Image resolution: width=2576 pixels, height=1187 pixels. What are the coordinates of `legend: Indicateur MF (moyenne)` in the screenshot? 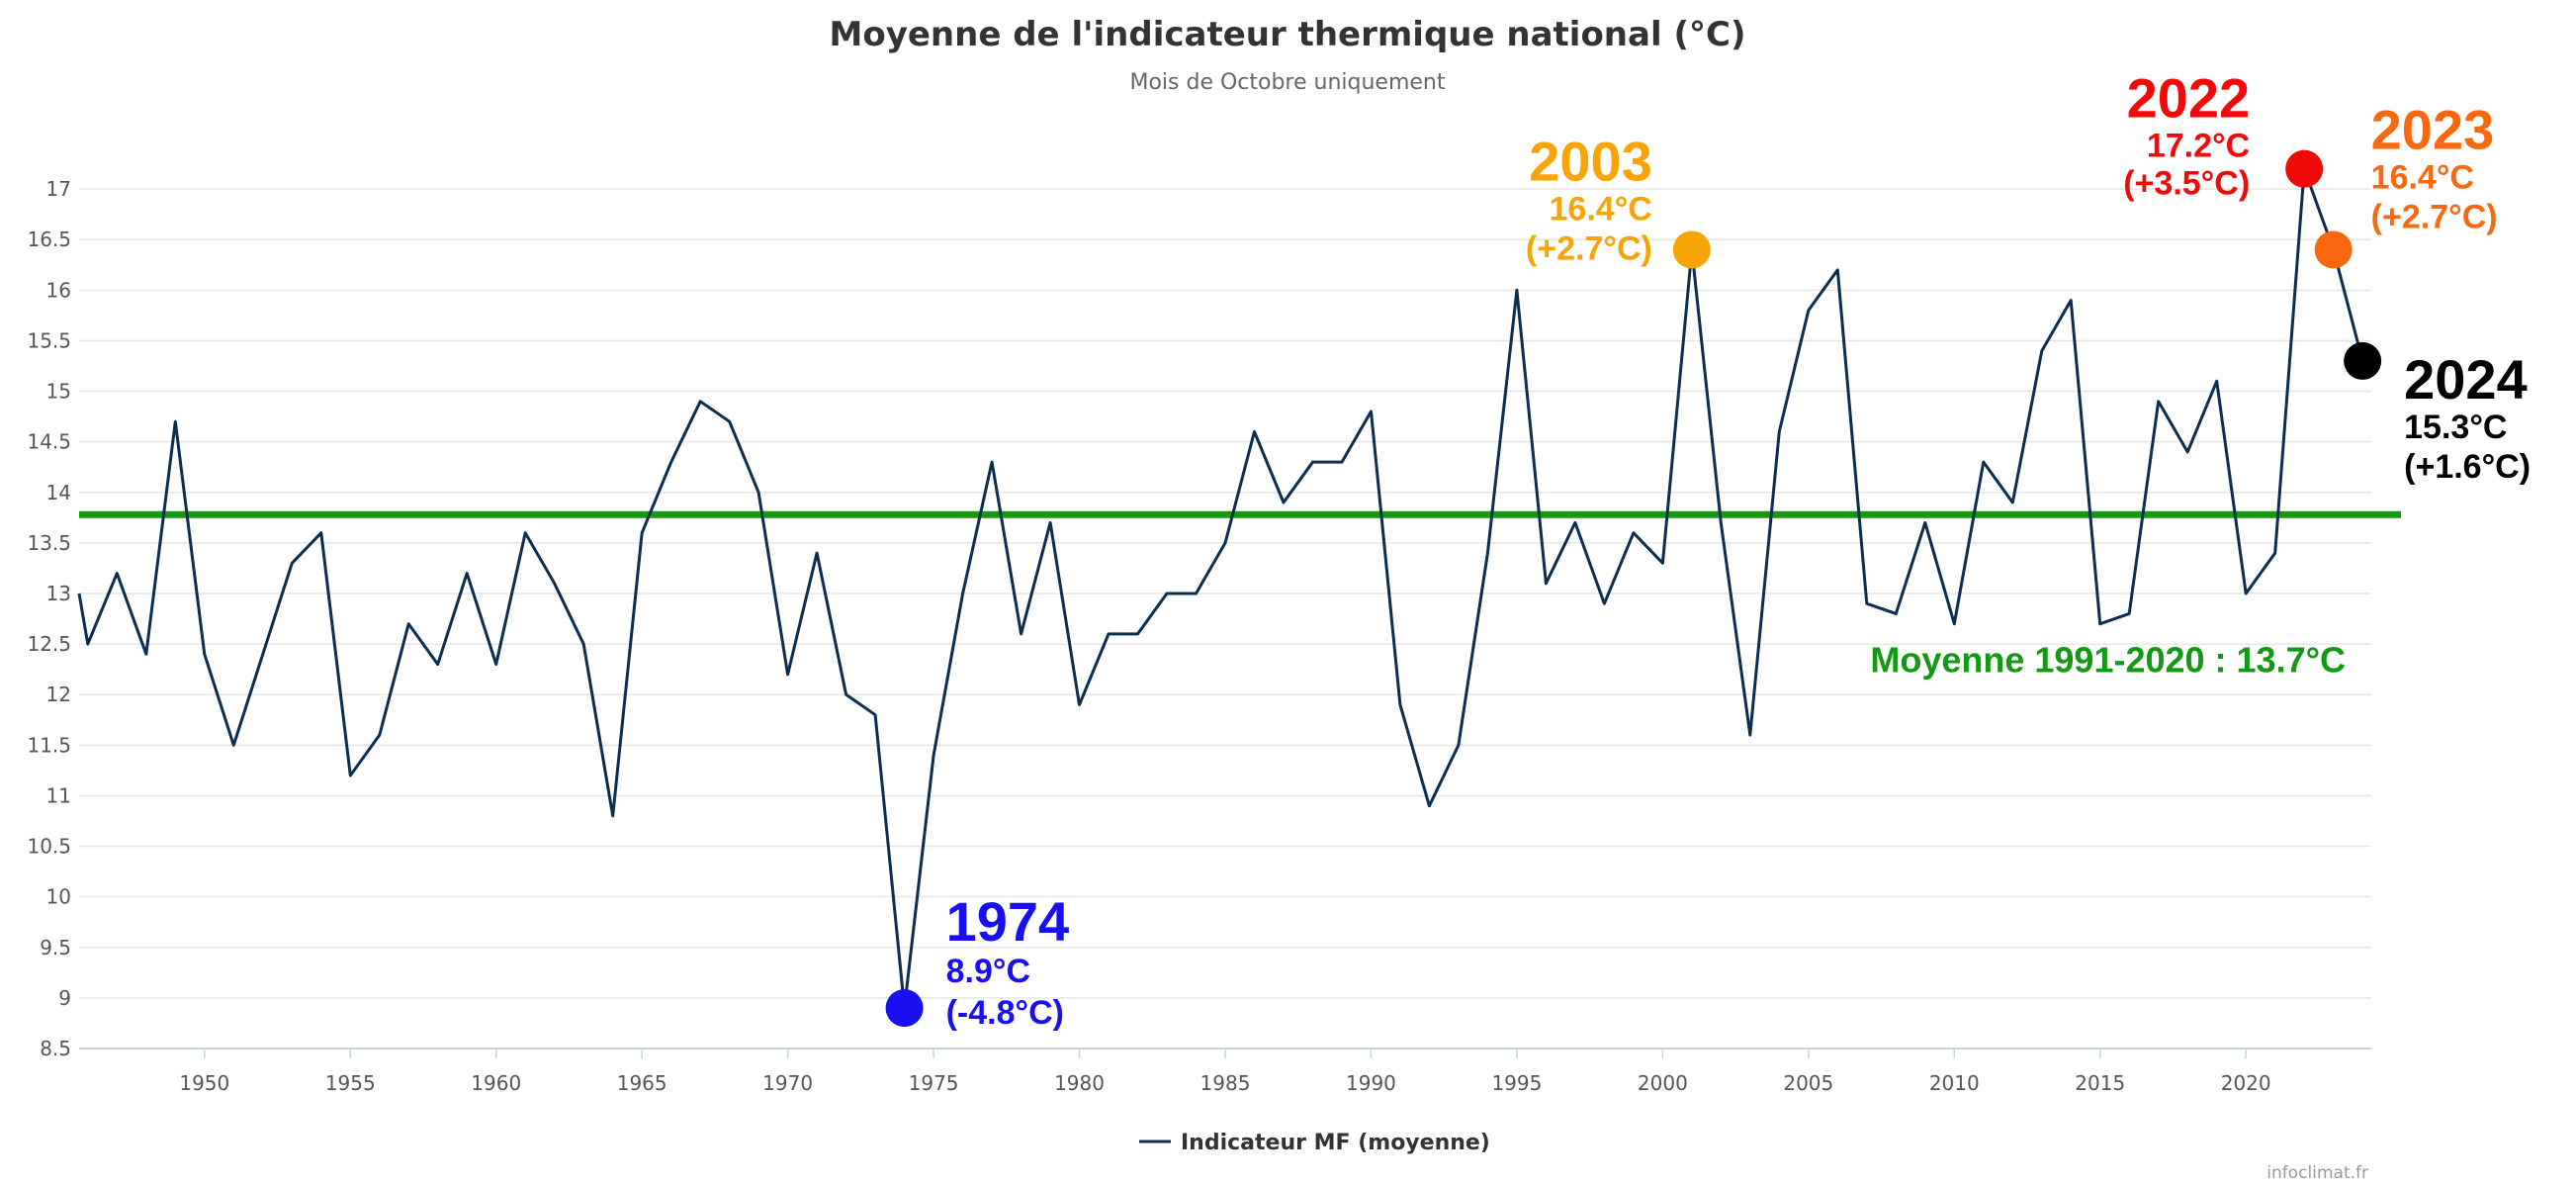 It's located at (1314, 1143).